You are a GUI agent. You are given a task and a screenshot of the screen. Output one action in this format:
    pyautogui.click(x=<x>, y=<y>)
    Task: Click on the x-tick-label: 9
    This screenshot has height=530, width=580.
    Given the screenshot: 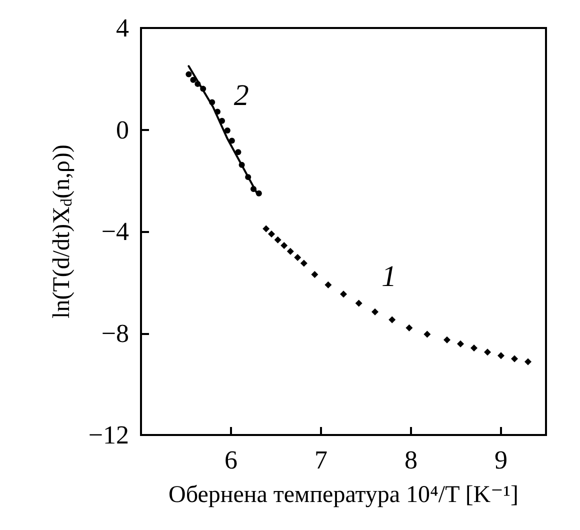 What is the action you would take?
    pyautogui.click(x=501, y=460)
    